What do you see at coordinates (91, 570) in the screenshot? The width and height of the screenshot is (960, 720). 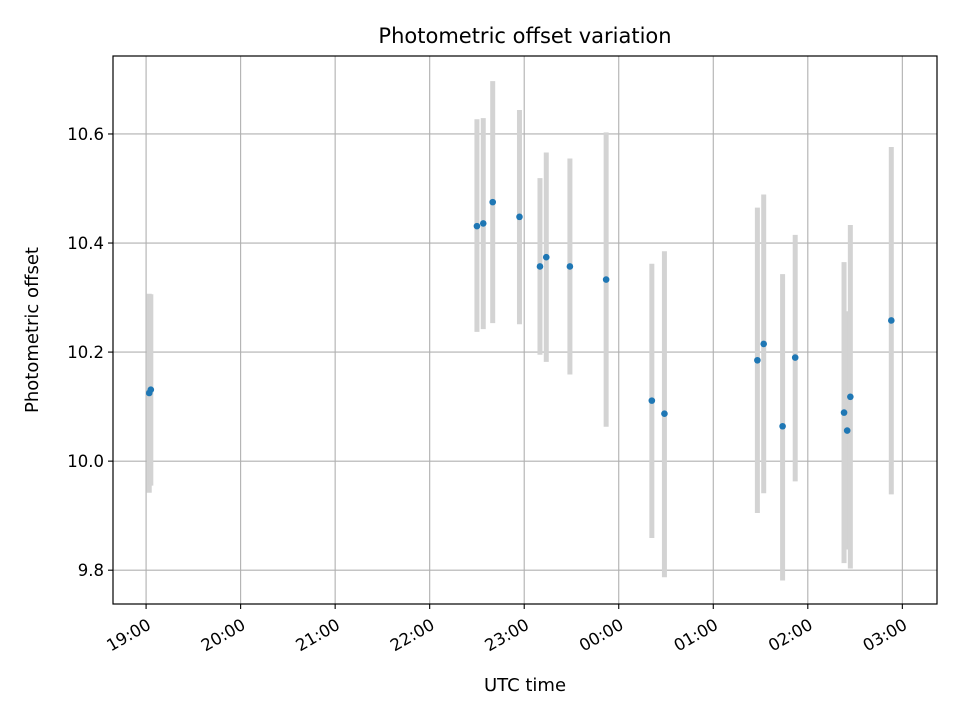 I see `y-tick-label: 9.8` at bounding box center [91, 570].